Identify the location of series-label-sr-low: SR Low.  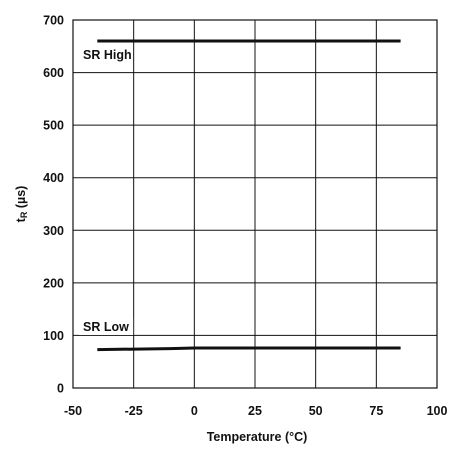
(106, 327).